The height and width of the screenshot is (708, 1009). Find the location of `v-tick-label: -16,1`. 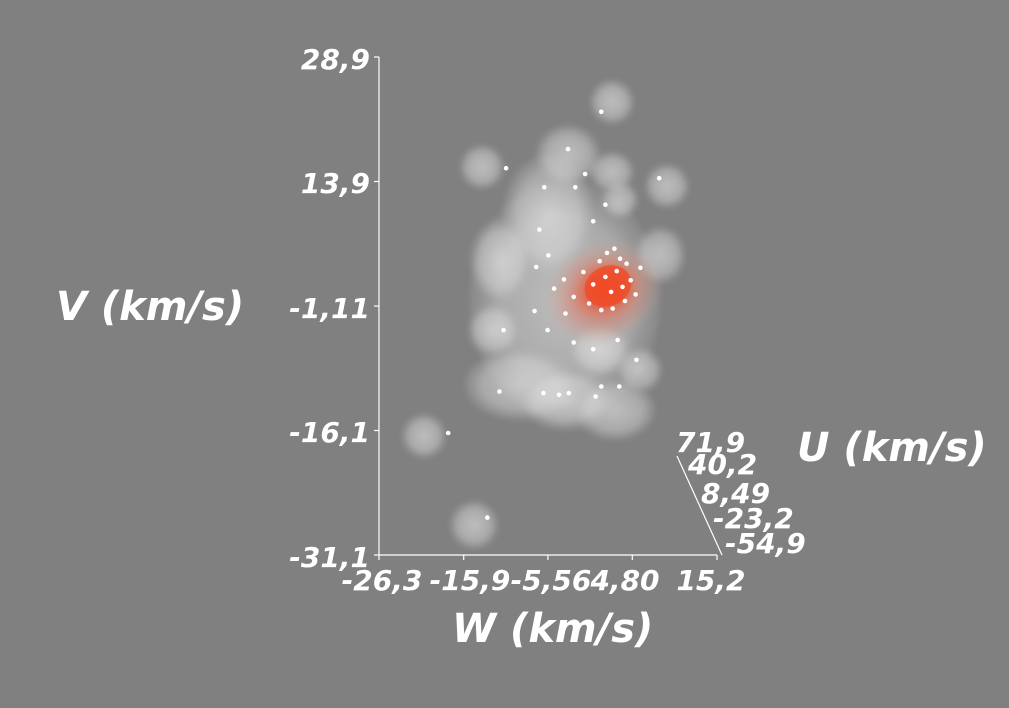

v-tick-label: -16,1 is located at coordinates (329, 432).